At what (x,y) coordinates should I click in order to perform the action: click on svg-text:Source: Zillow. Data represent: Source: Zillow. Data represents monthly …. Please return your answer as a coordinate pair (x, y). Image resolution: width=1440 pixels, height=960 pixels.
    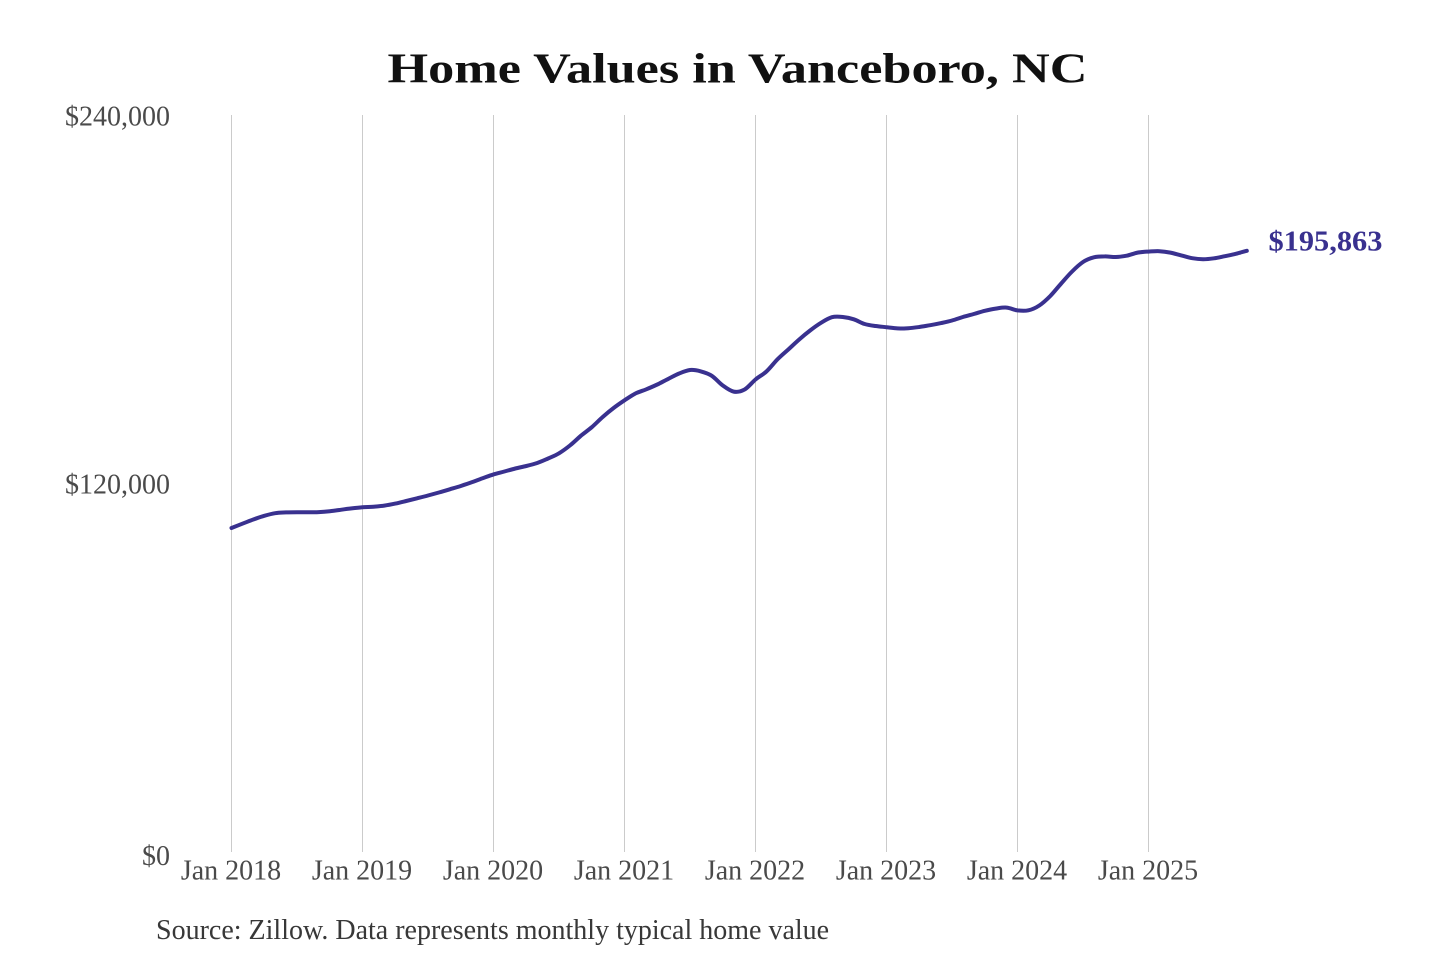
    Looking at the image, I should click on (492, 930).